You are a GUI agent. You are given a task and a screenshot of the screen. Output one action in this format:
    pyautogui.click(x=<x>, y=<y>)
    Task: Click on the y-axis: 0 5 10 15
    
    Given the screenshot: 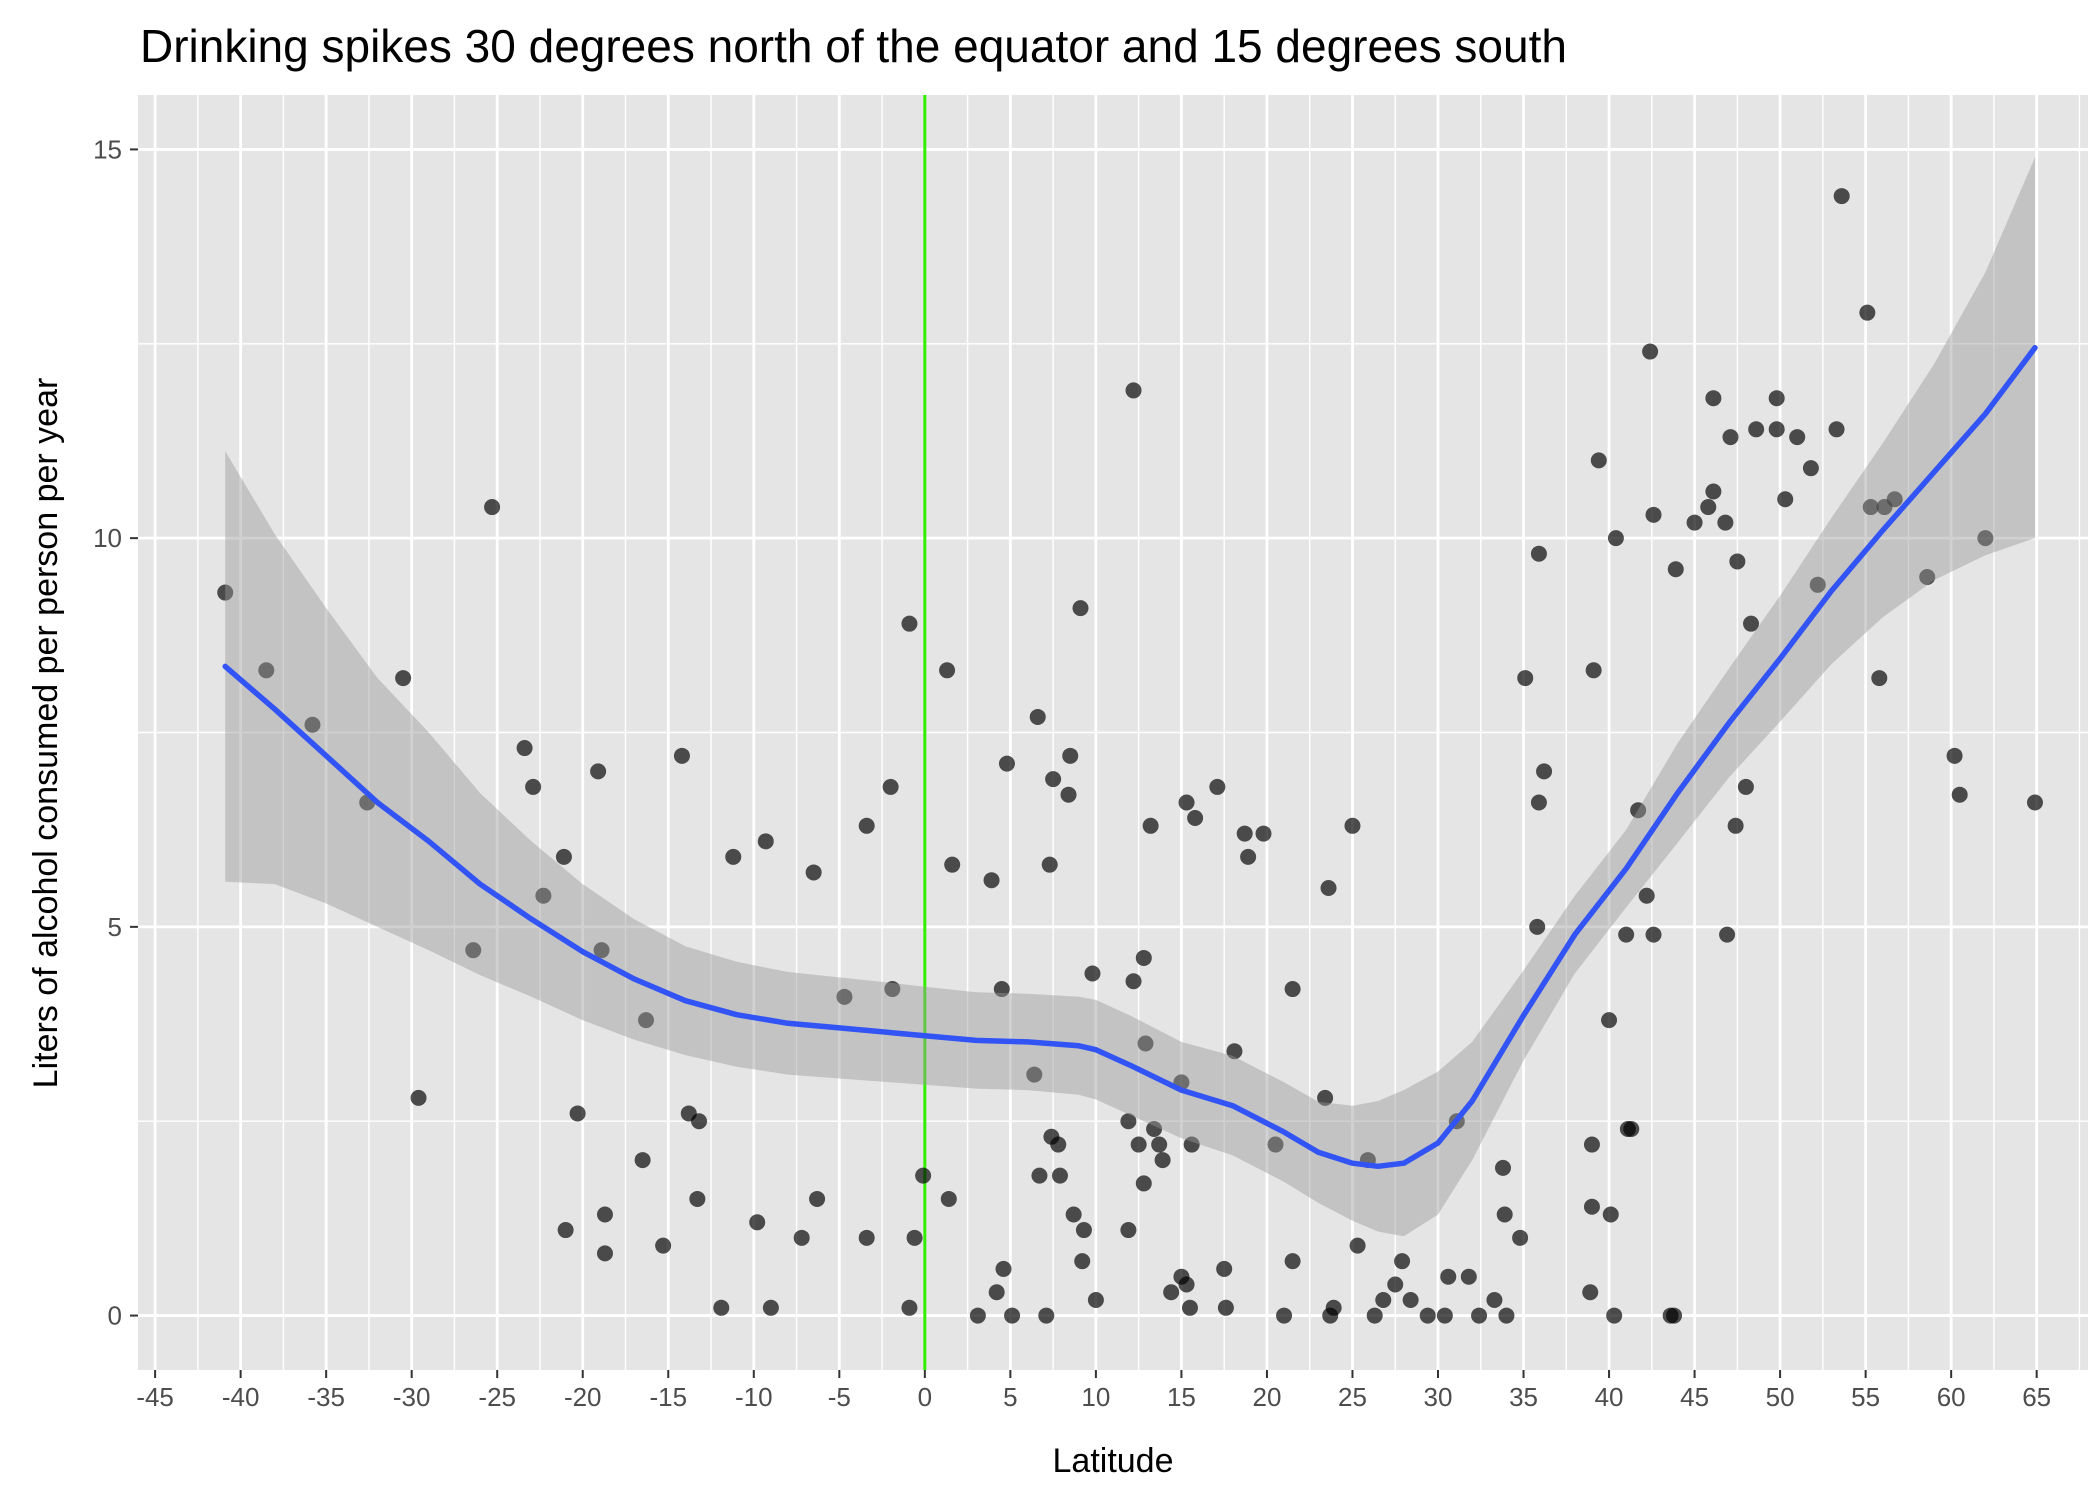 What is the action you would take?
    pyautogui.click(x=115, y=732)
    